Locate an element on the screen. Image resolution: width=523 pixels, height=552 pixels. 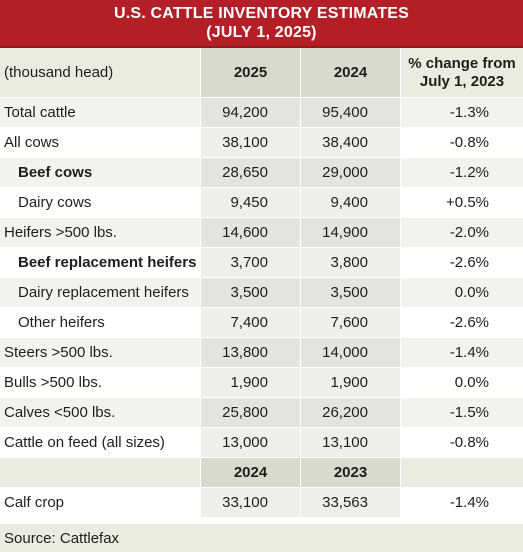
units-label: (thousand head) is located at coordinates (100, 72).